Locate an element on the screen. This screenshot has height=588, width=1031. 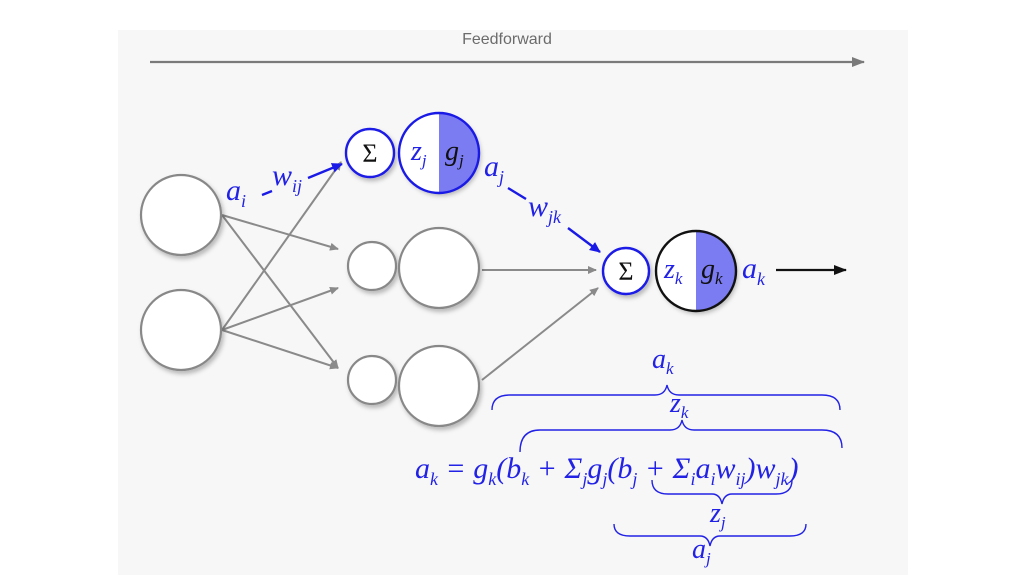
output-activation-ring is located at coordinates (696, 271).